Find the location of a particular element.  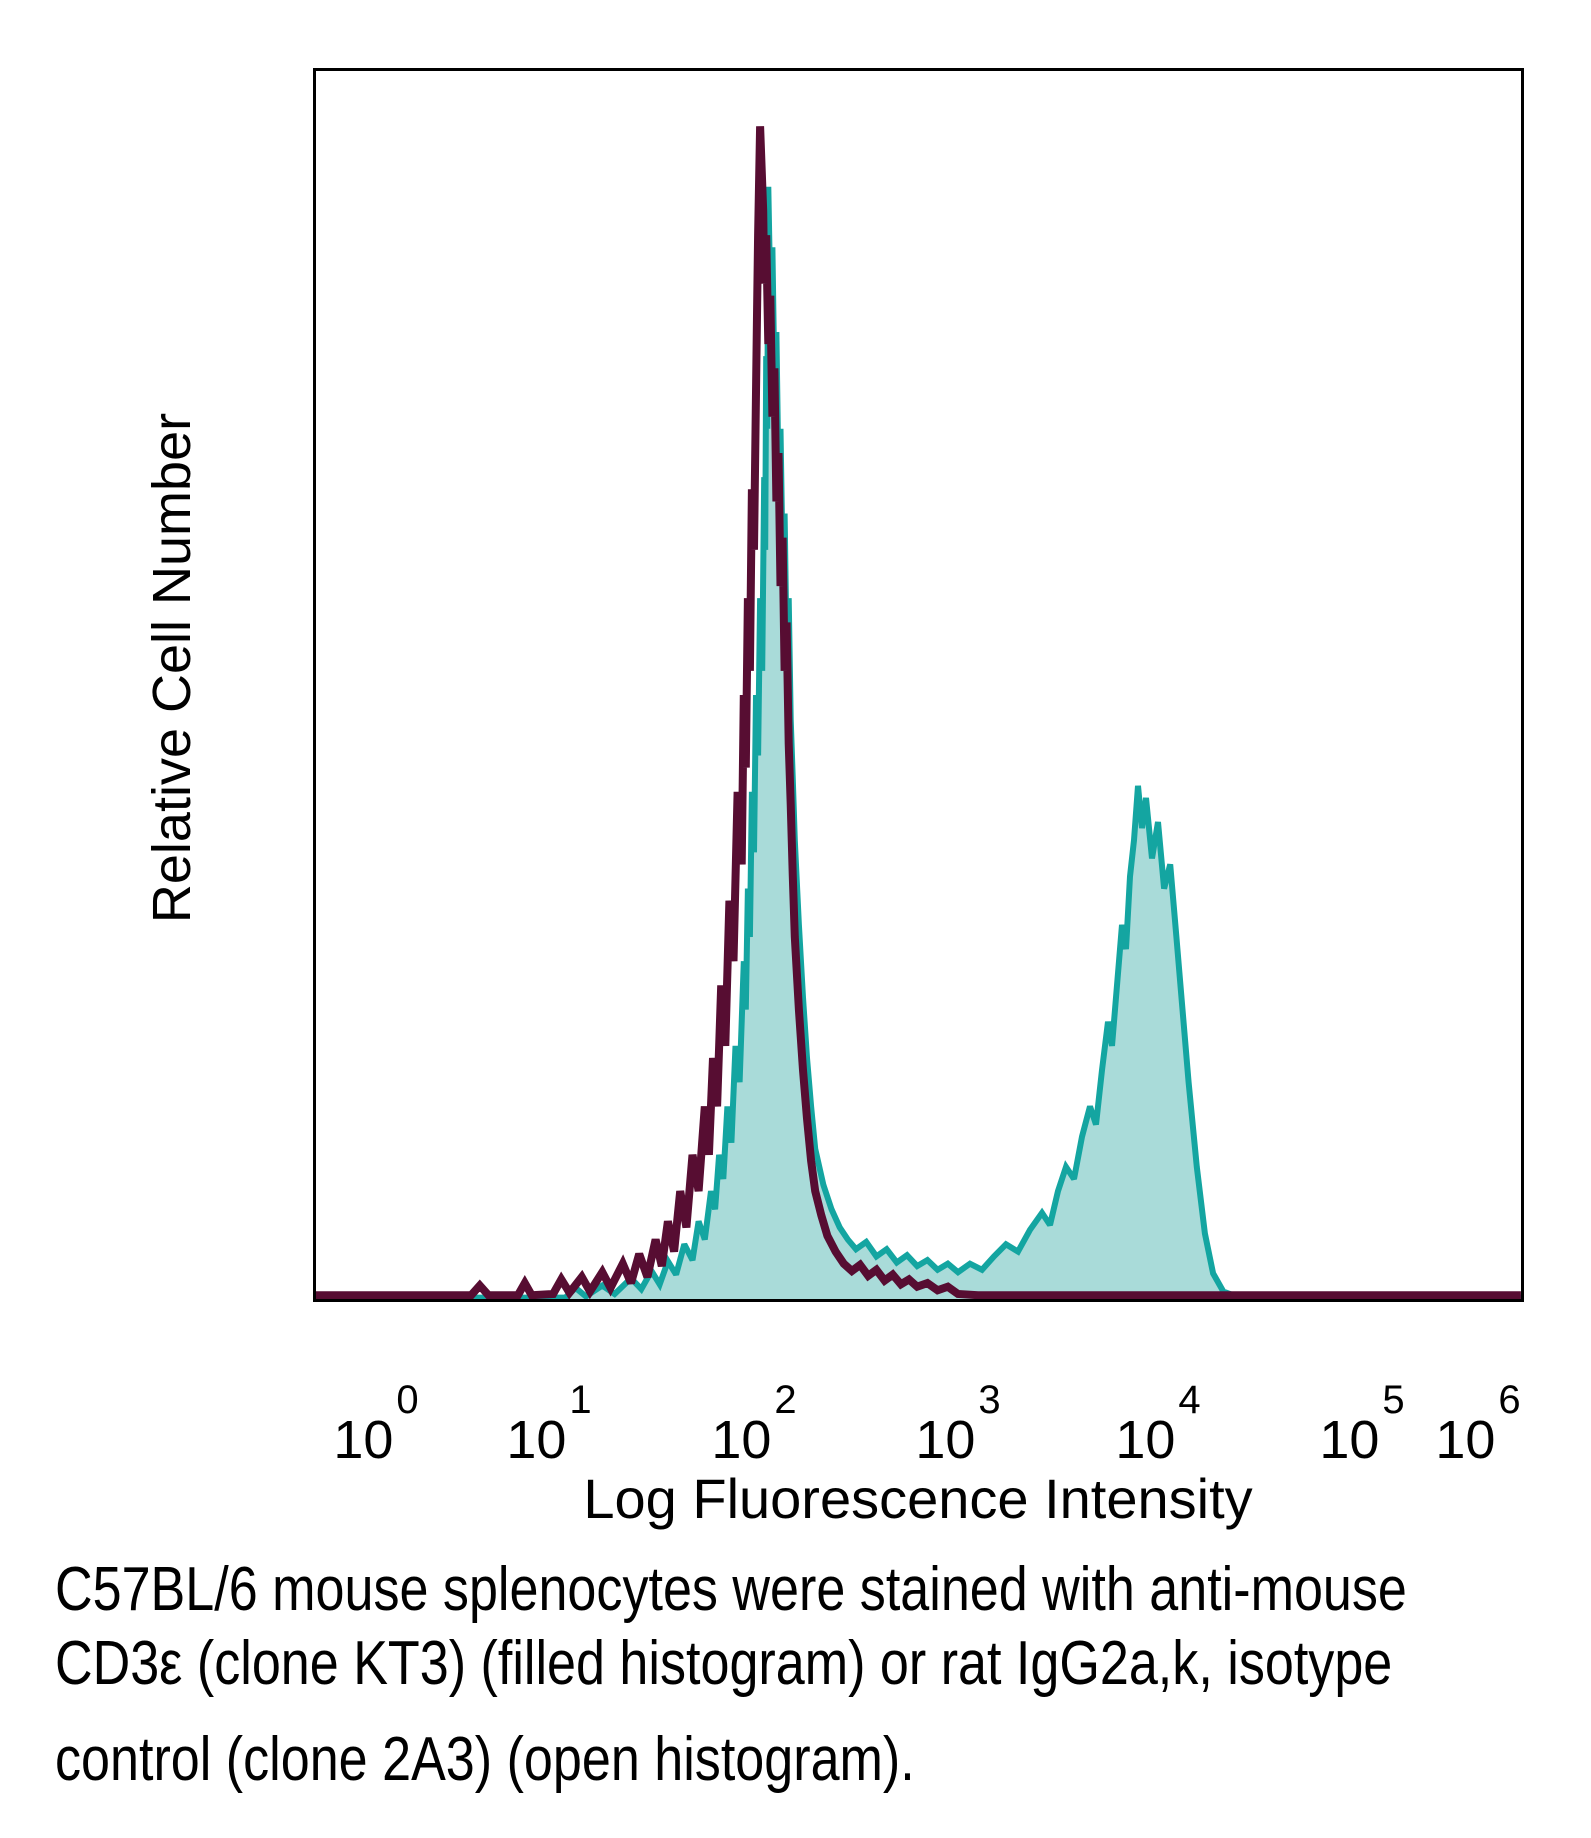

x-tick-label-10e6: 10⁶ is located at coordinates (1478, 1424).